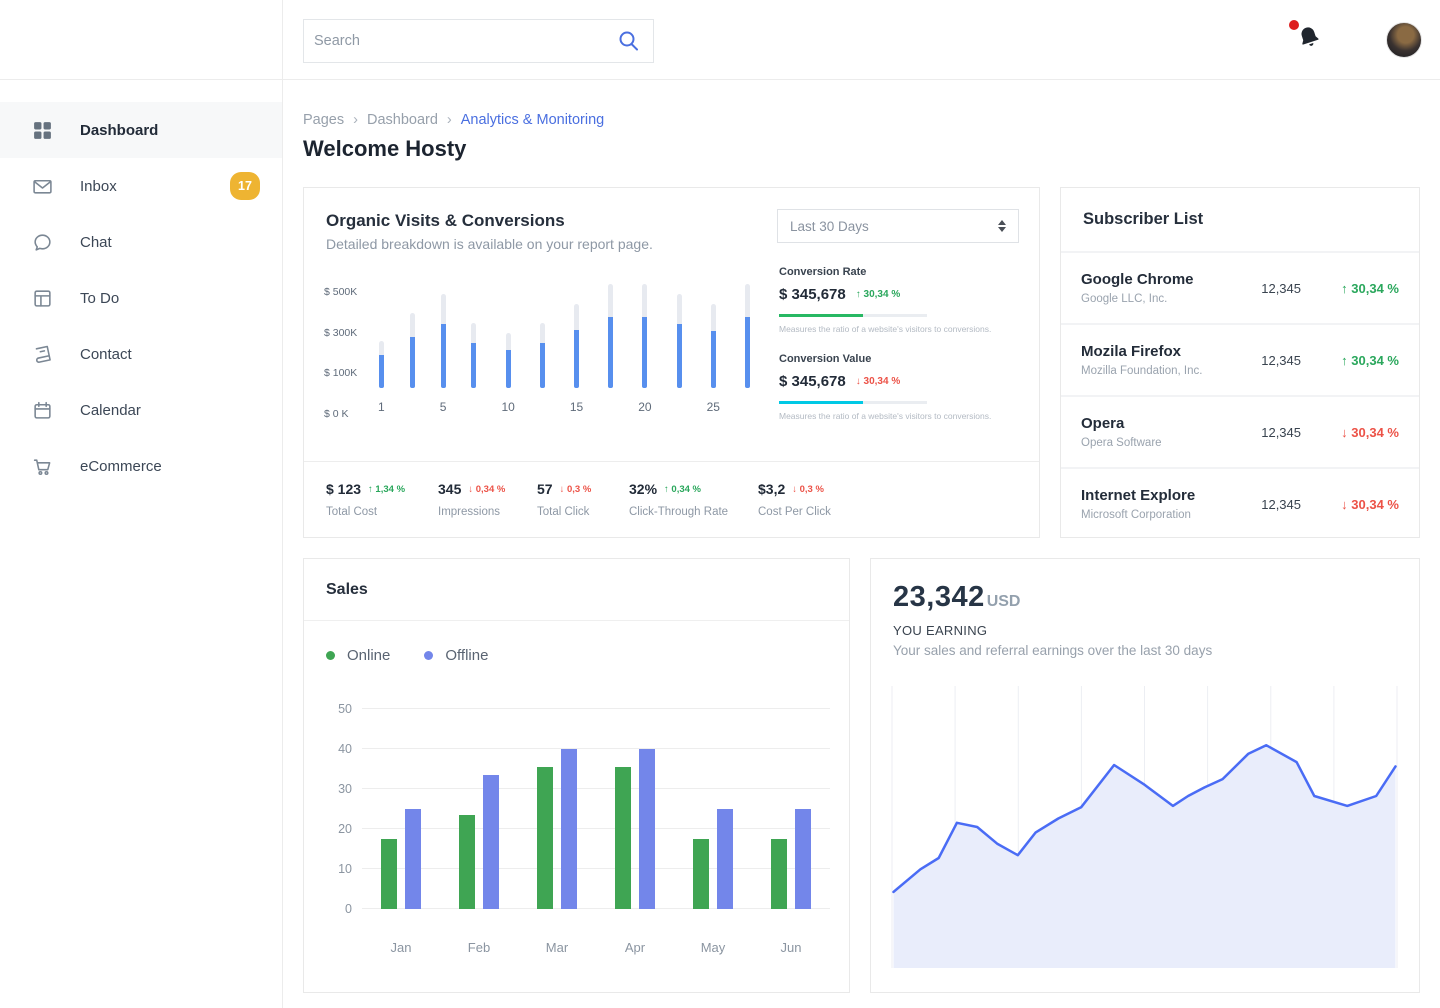 The image size is (1440, 1008). I want to click on sidebar-item-todo: To Do, so click(141, 298).